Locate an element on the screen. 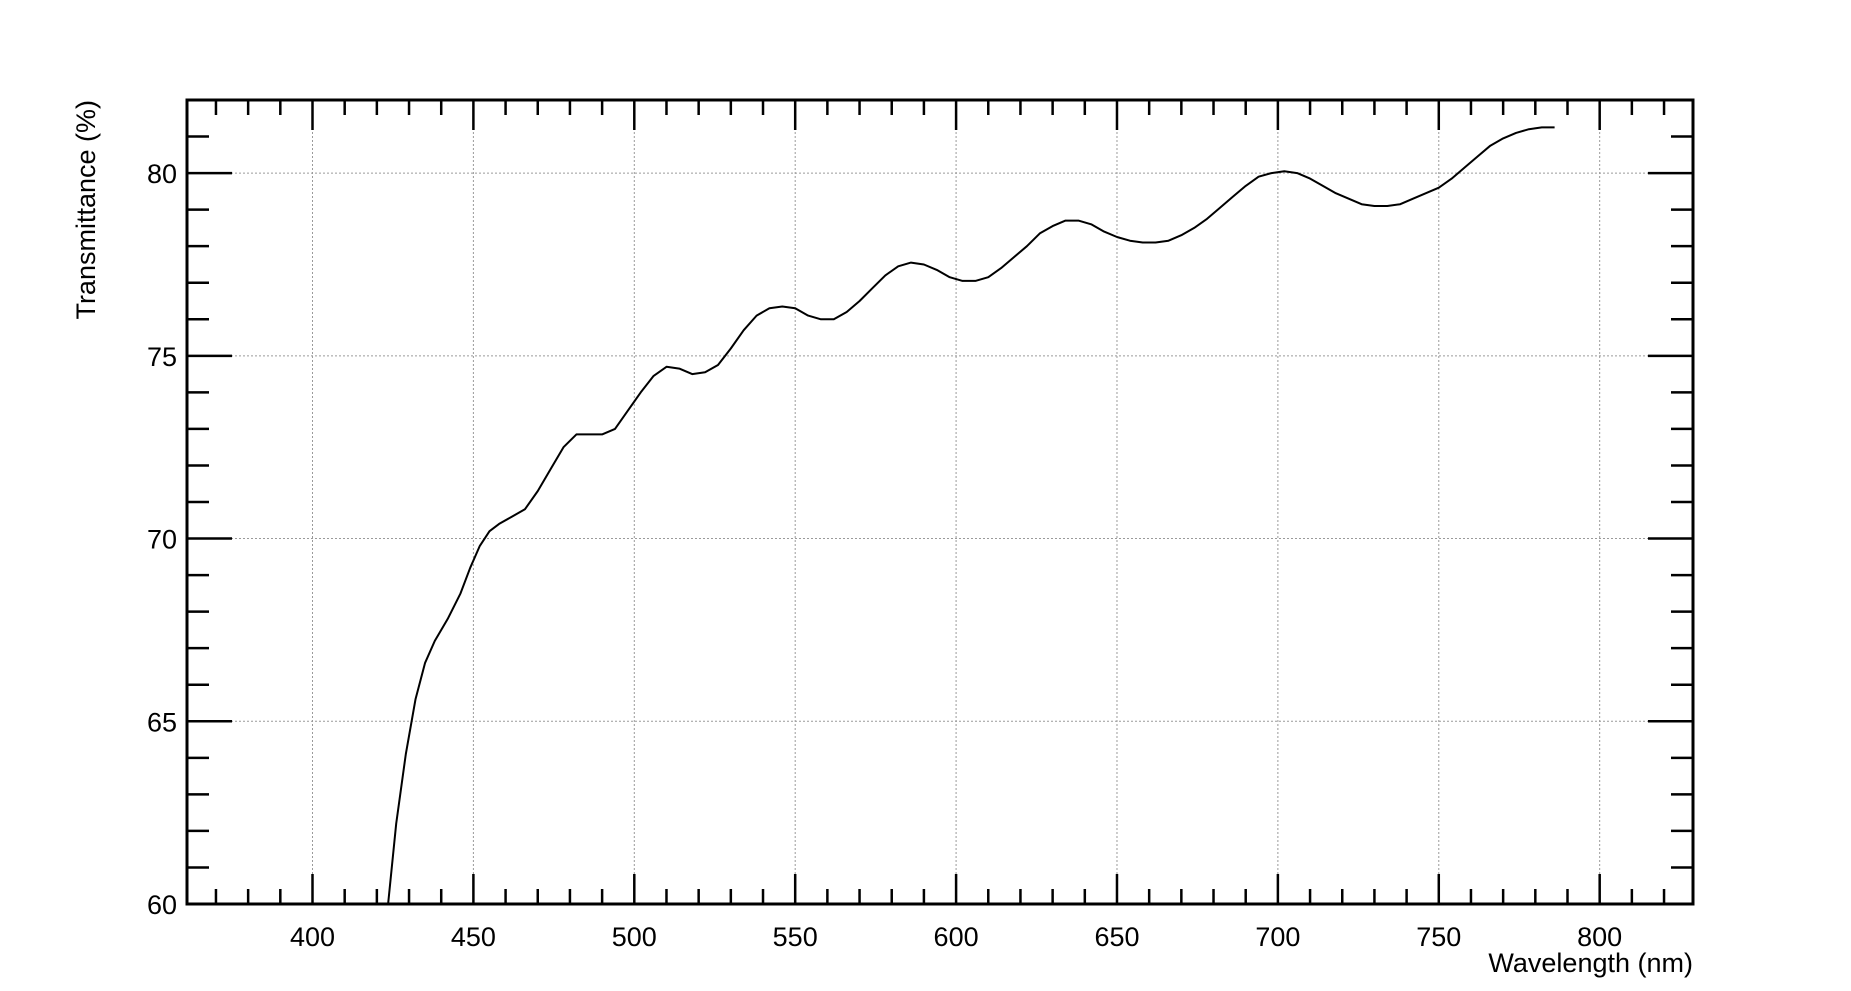  x-tick-label: 500 is located at coordinates (634, 937).